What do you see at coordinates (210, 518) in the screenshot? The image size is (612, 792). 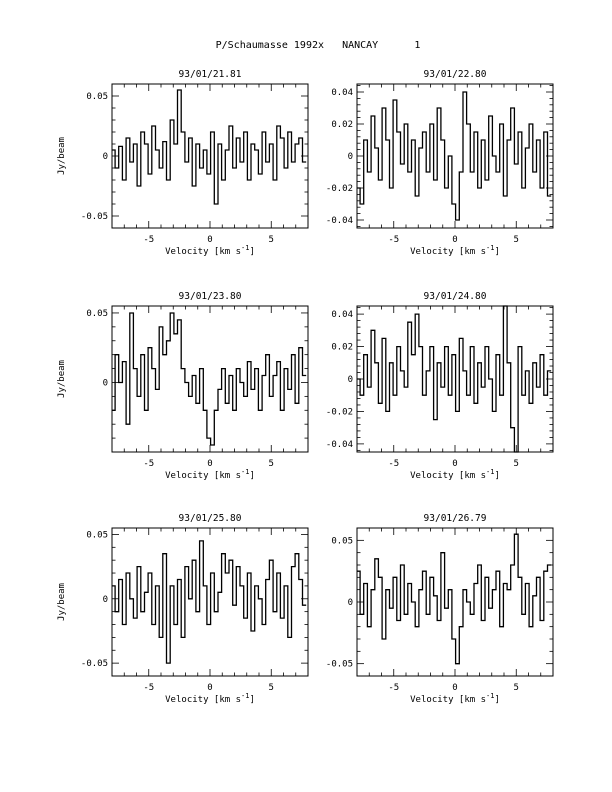 I see `panel-title: 93/01/25.80` at bounding box center [210, 518].